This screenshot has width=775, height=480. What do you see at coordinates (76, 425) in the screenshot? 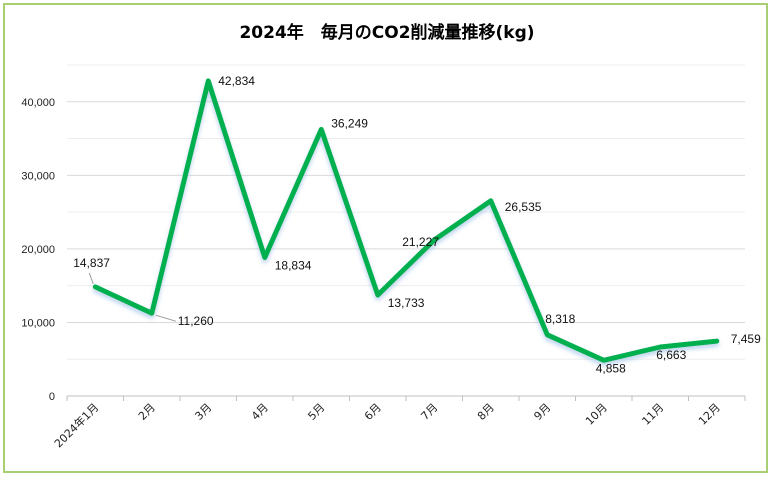
I see `x-tick-label: 2024年1月` at bounding box center [76, 425].